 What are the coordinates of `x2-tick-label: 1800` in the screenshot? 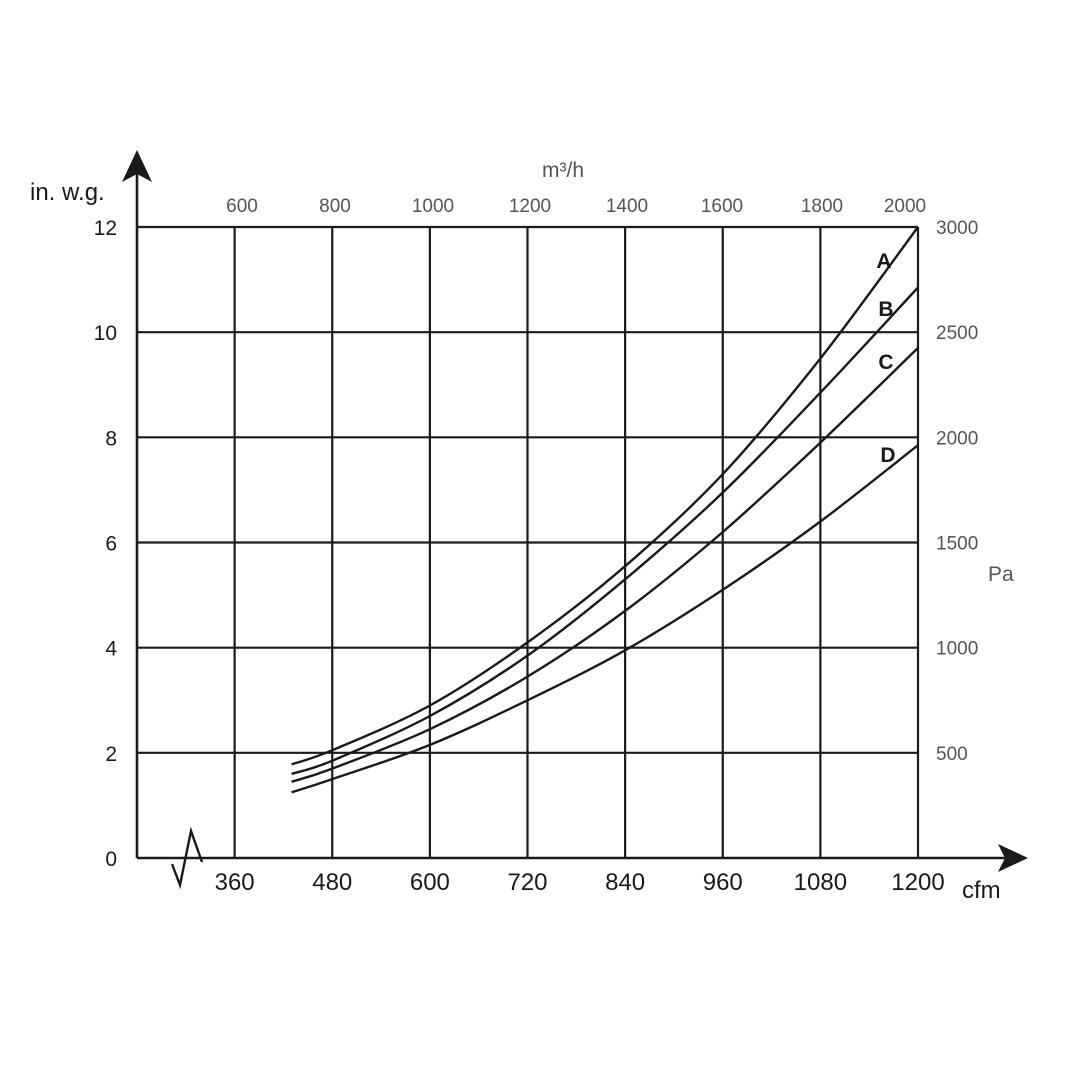 It's located at (822, 206).